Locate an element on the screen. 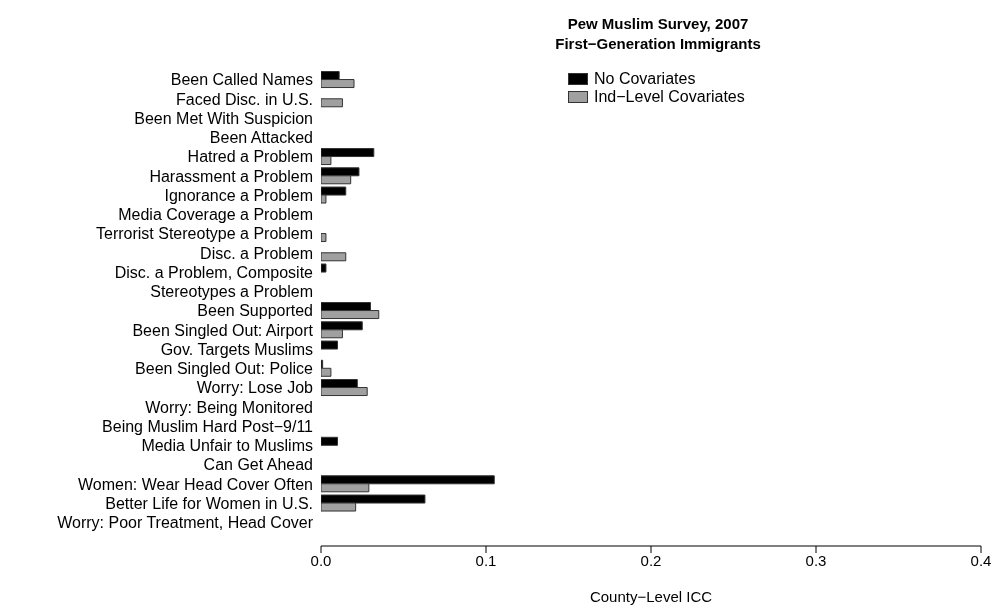 Image resolution: width=1003 pixels, height=609 pixels. y-tick-label: Stereotypes a Problem is located at coordinates (231, 292).